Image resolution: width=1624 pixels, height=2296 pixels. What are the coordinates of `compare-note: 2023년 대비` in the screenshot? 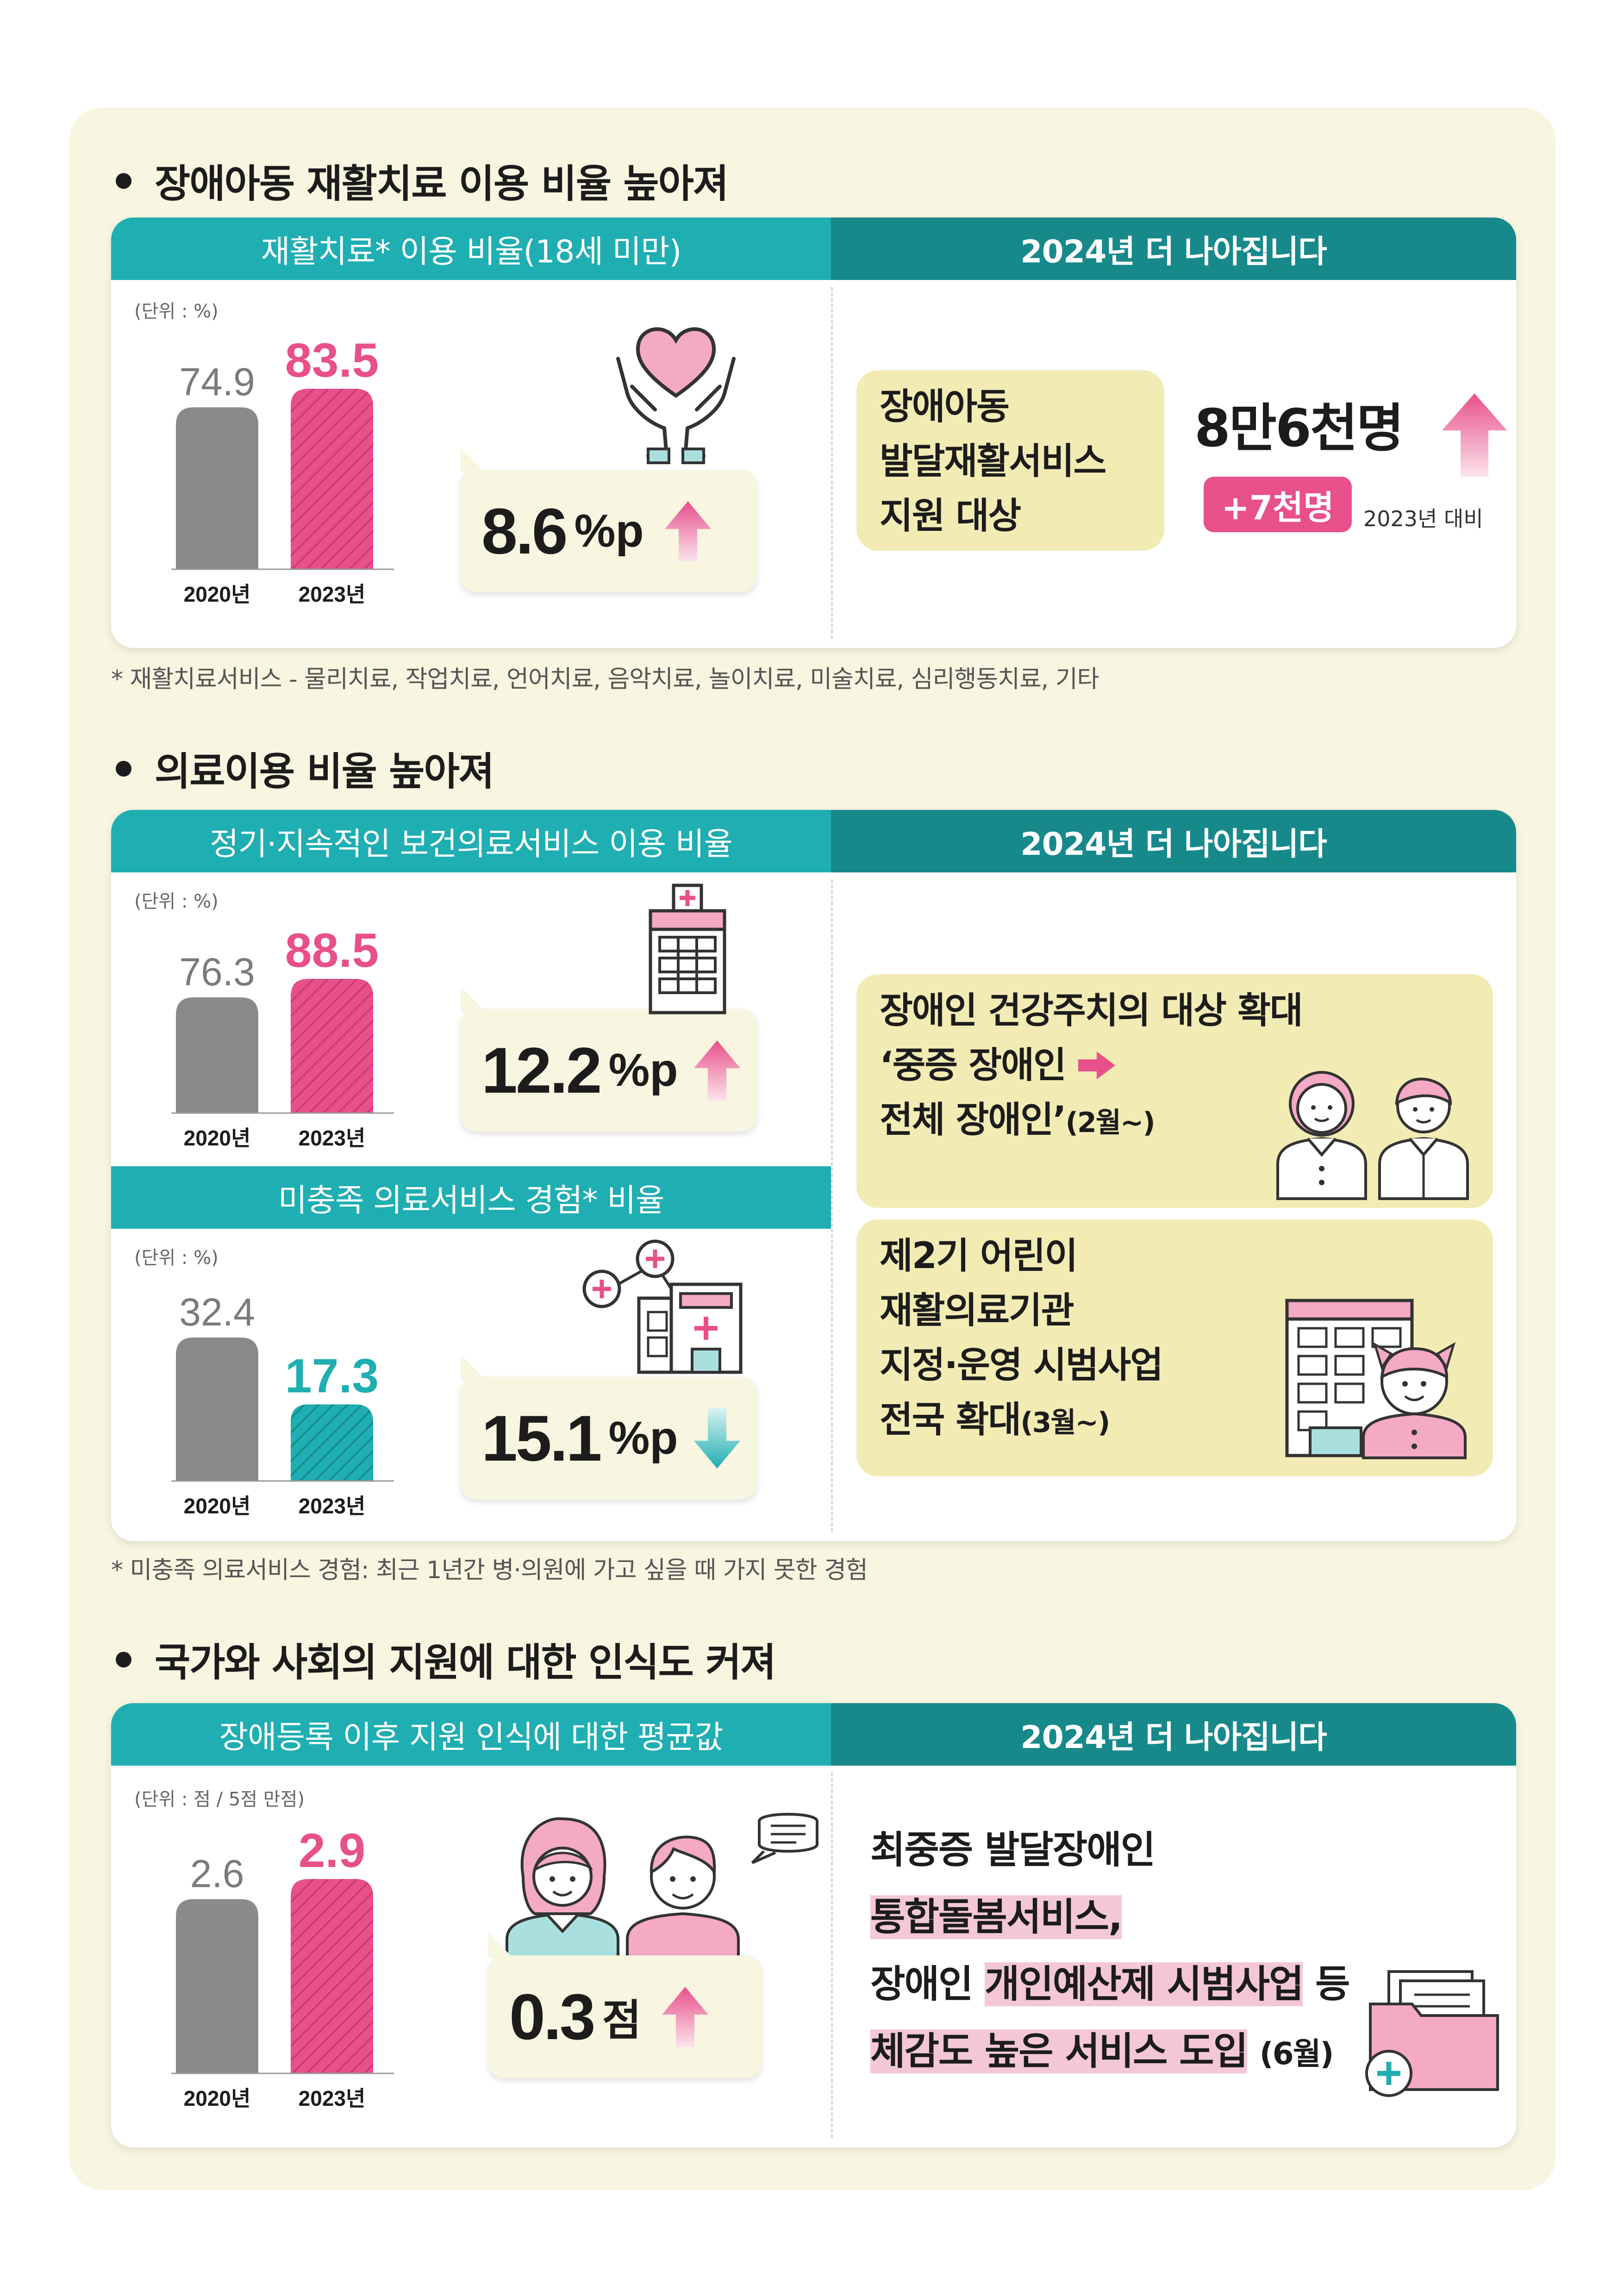 It's located at (1423, 518).